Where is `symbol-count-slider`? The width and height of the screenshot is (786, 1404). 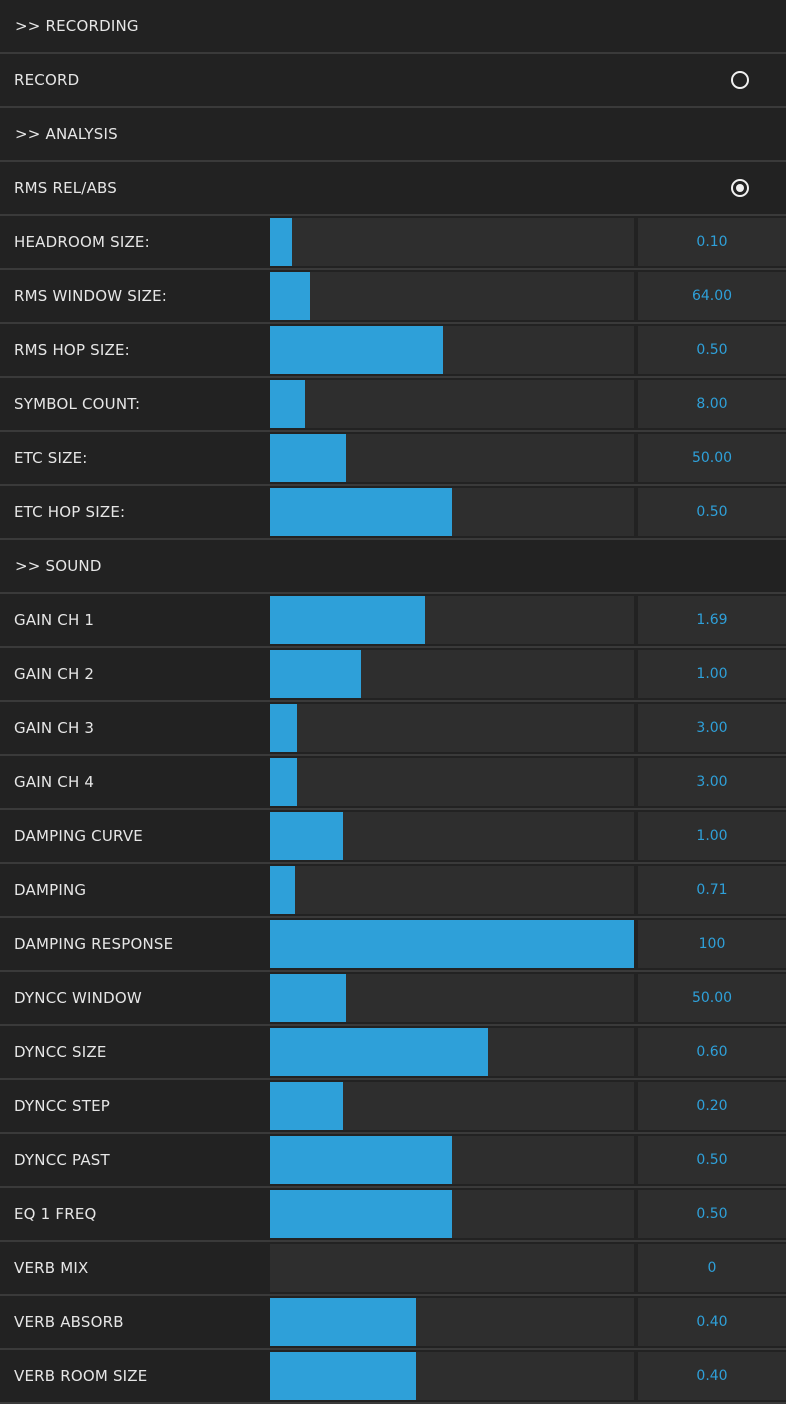 symbol-count-slider is located at coordinates (452, 404).